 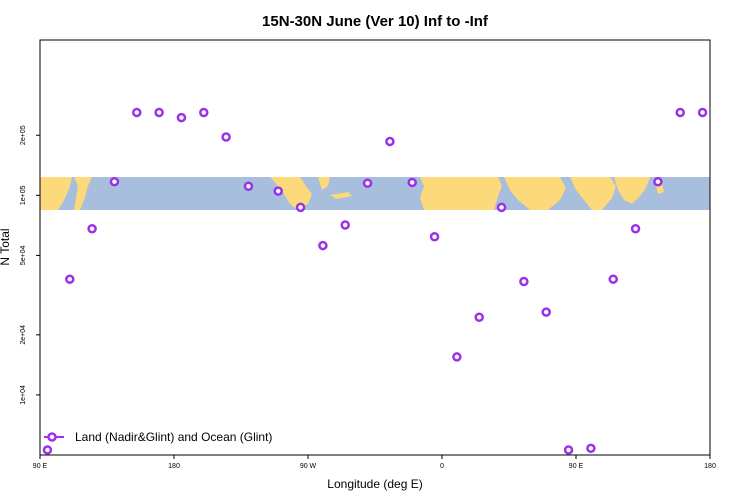 I want to click on y-tick-label: 2e+05, so click(x=23, y=135).